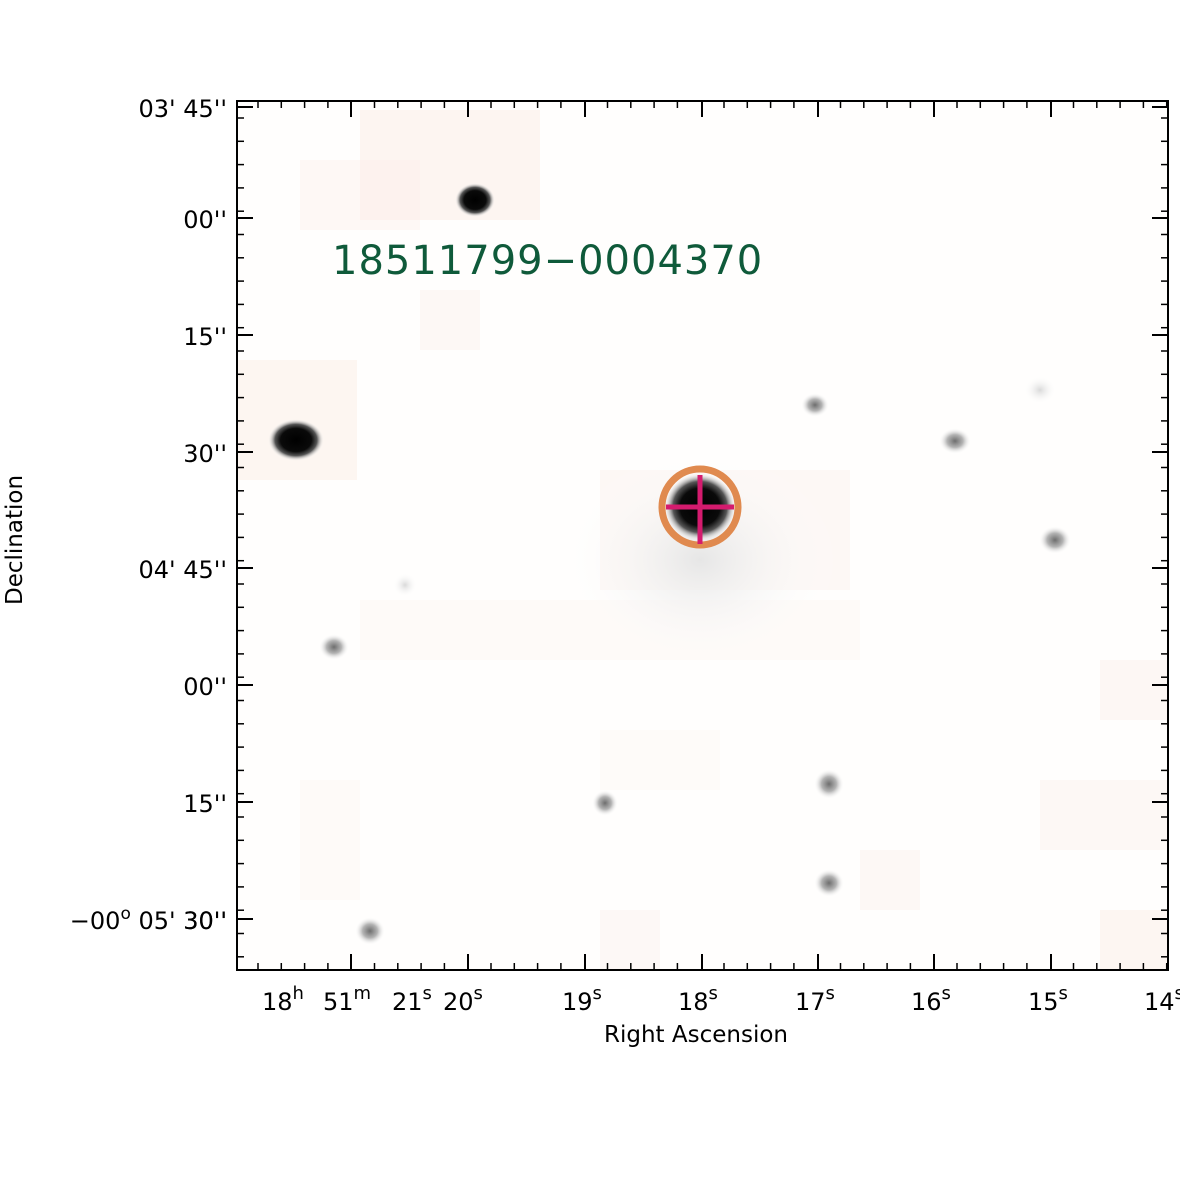  What do you see at coordinates (931, 999) in the screenshot?
I see `ra-tick-label-8: 16s` at bounding box center [931, 999].